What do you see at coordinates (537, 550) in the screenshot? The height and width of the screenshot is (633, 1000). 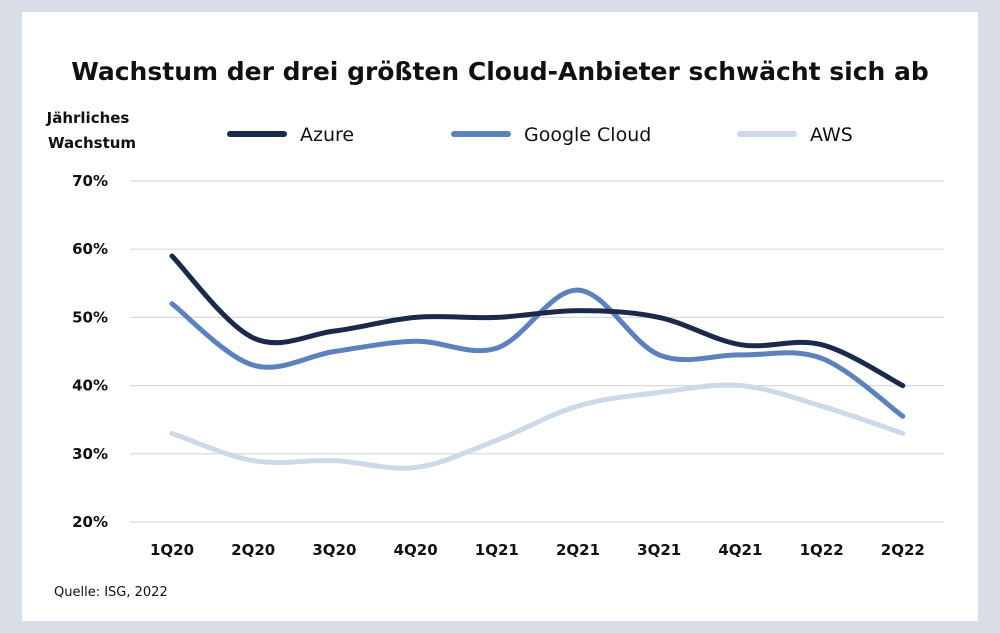 I see `x-axis-ticks: 1Q20 2Q20 3Q20 4Q20 1Q21 2Q21 3Q21 4Q21 1Q22 2Q22` at bounding box center [537, 550].